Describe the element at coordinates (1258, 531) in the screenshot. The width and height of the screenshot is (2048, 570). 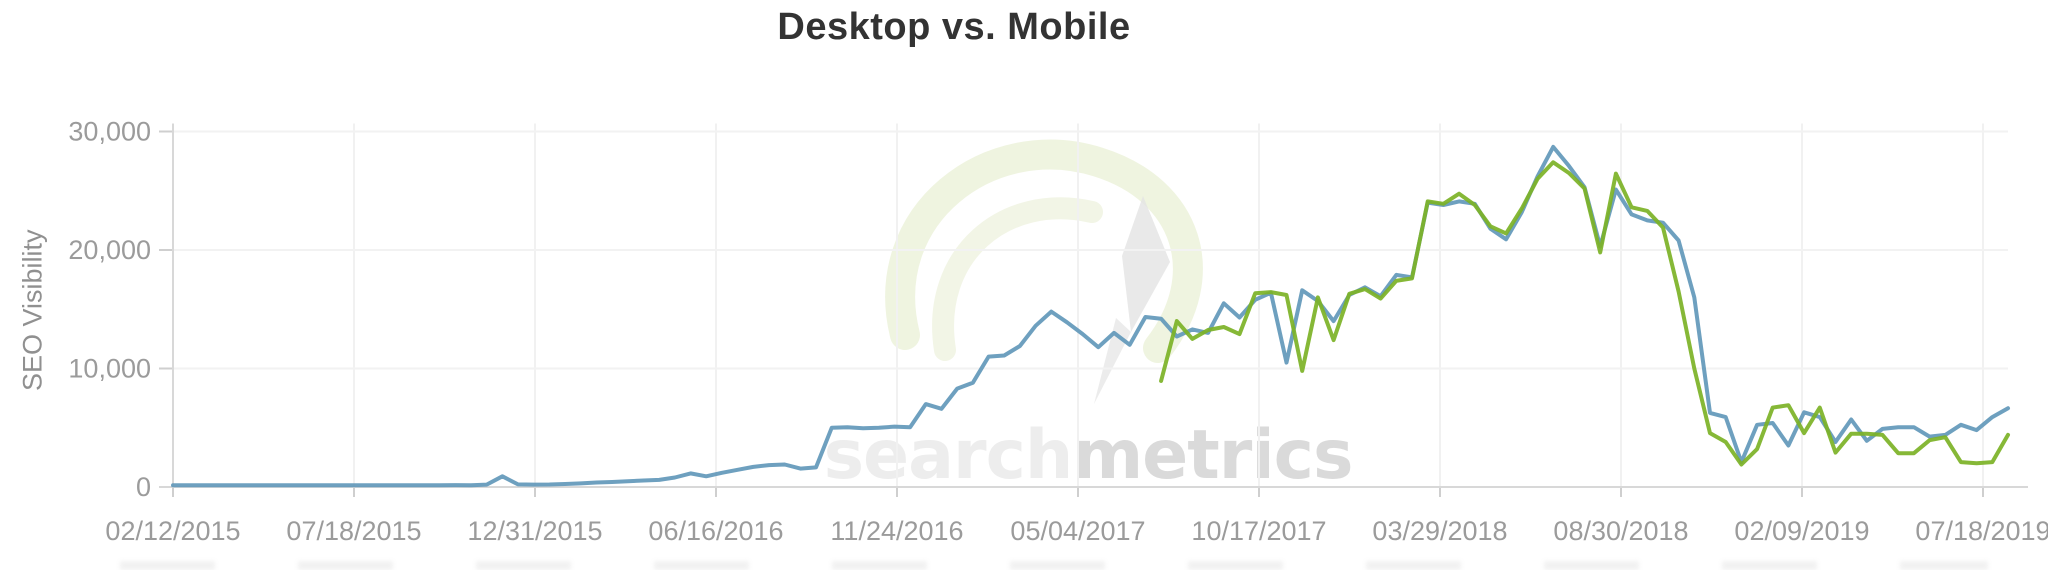
I see `x-tick-label: 10/17/2017` at that location.